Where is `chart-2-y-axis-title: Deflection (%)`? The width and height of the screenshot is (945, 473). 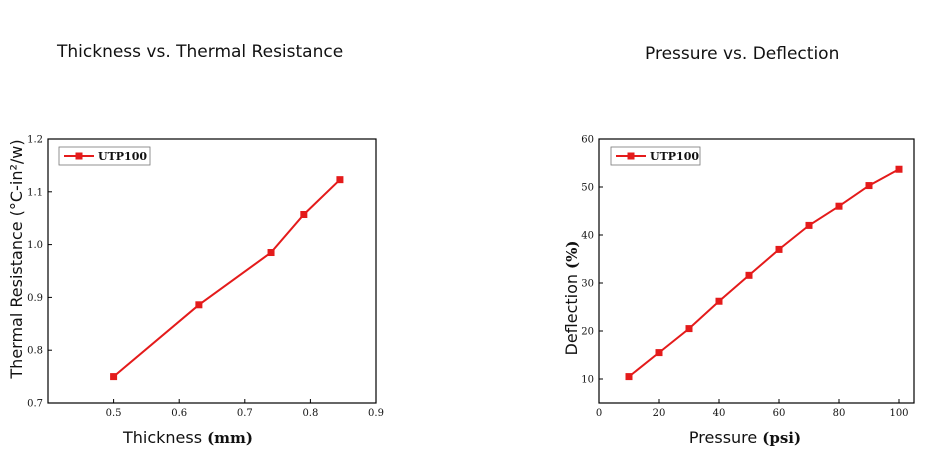
chart-2-y-axis-title: Deflection (%) is located at coordinates (571, 298).